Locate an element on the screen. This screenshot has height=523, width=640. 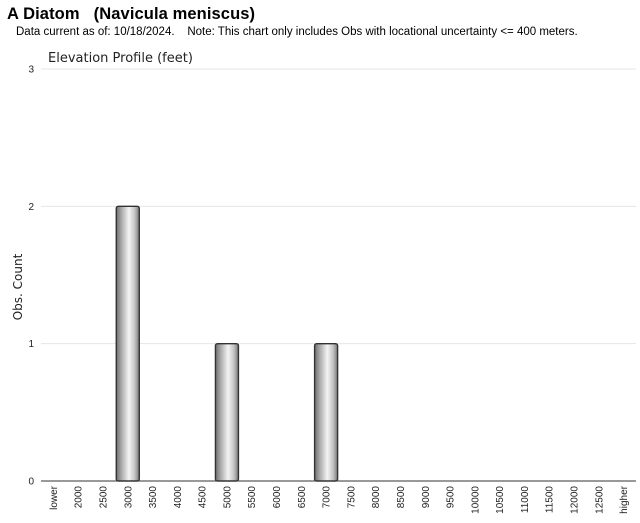
y-tick-label: 2 is located at coordinates (31, 207).